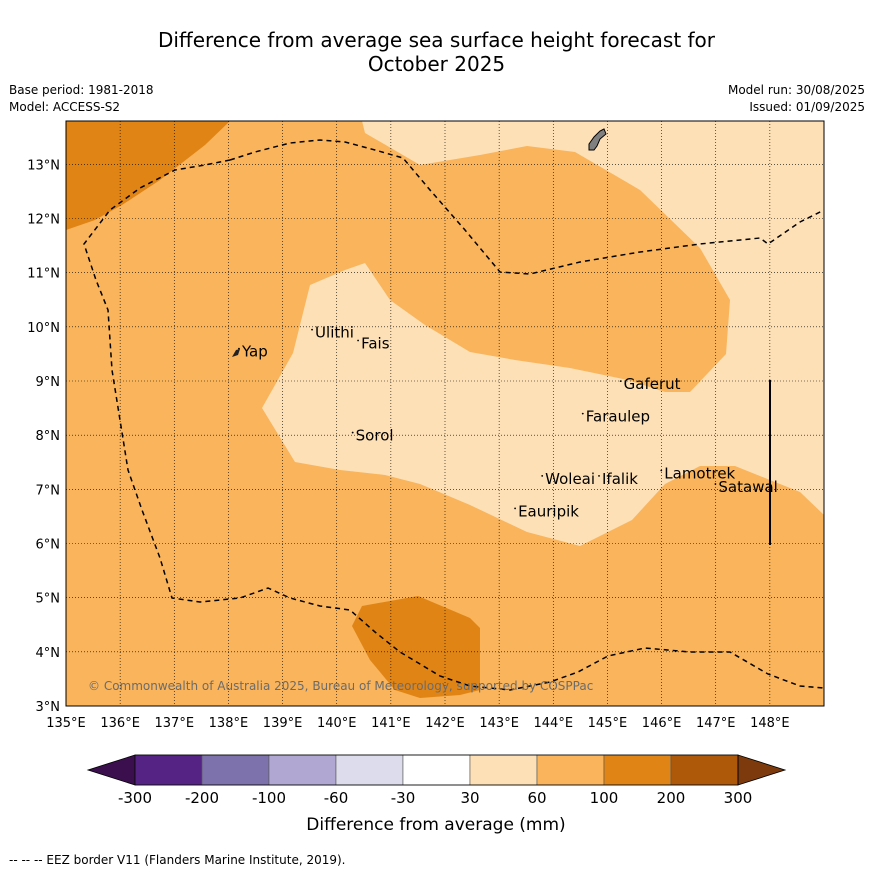 The width and height of the screenshot is (873, 873). I want to click on lon-tick-label: 148°E, so click(770, 723).